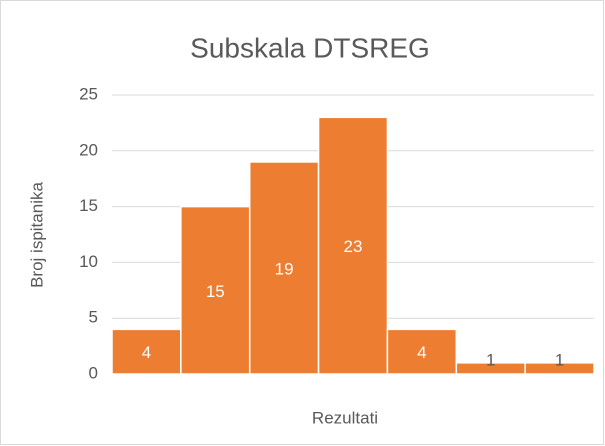 Image resolution: width=605 pixels, height=446 pixels. Describe the element at coordinates (88, 261) in the screenshot. I see `y-tick-label: 10` at that location.